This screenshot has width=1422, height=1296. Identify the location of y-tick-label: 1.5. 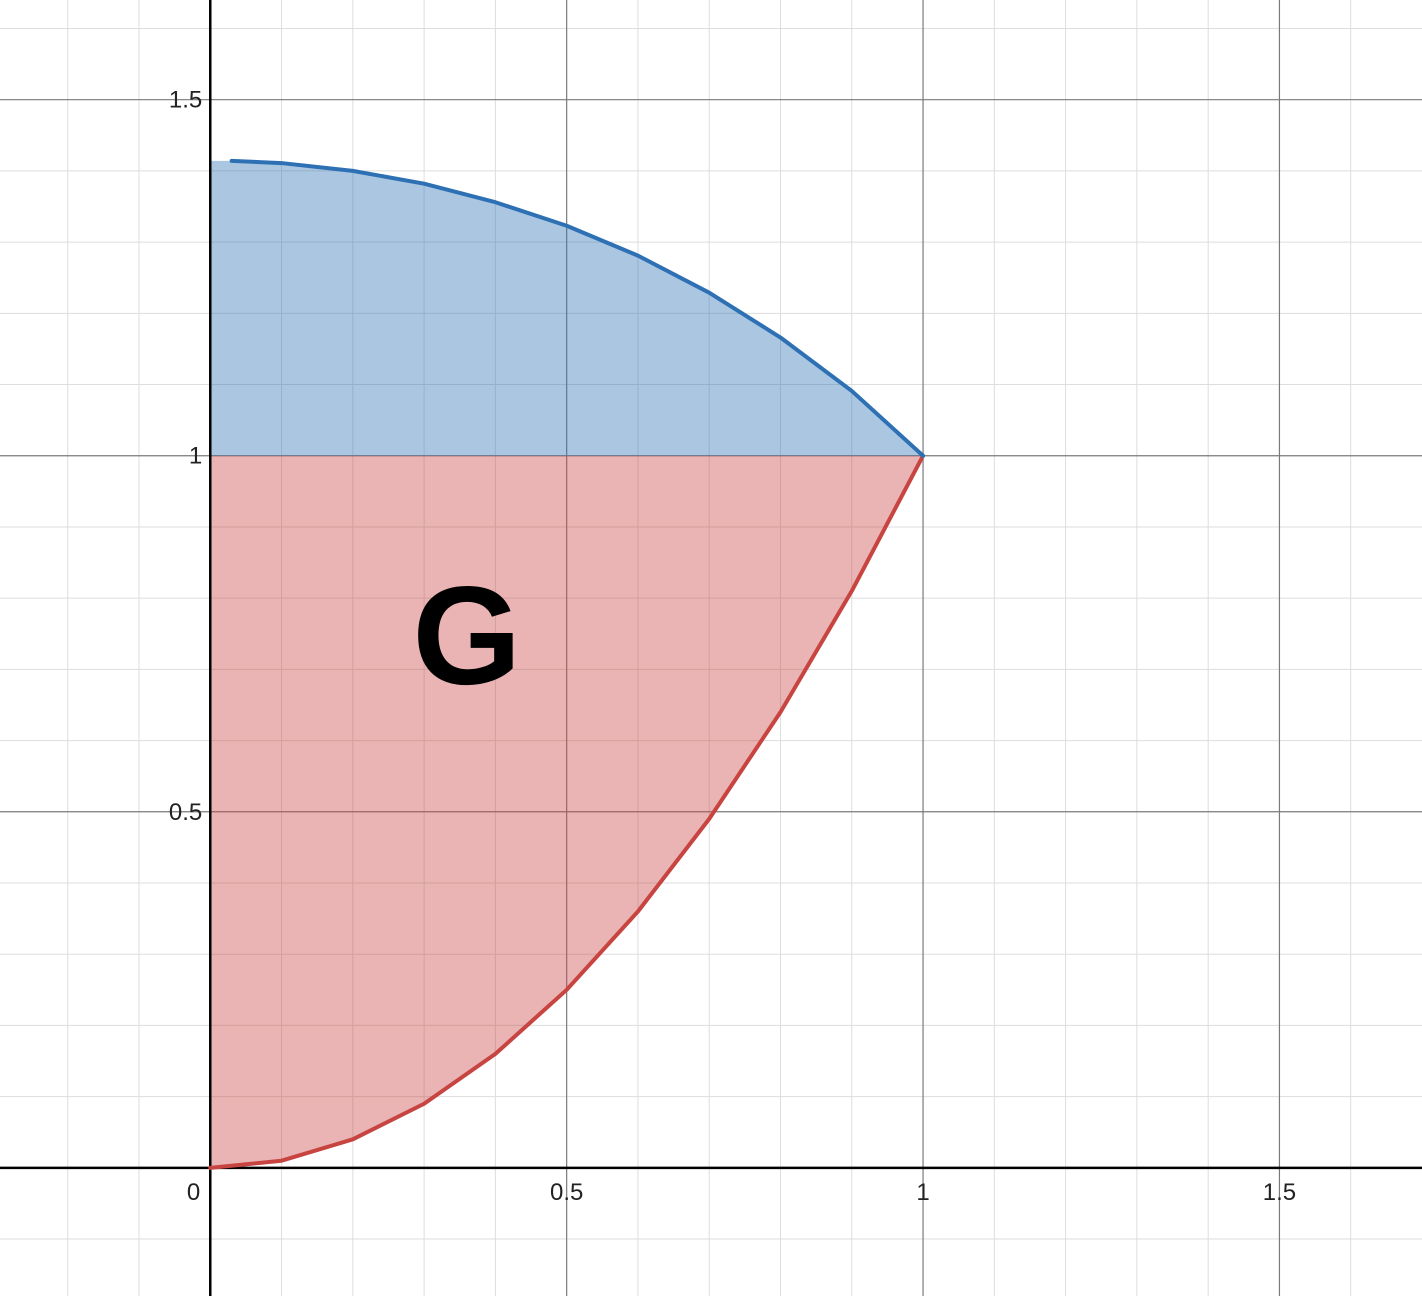
(185, 100).